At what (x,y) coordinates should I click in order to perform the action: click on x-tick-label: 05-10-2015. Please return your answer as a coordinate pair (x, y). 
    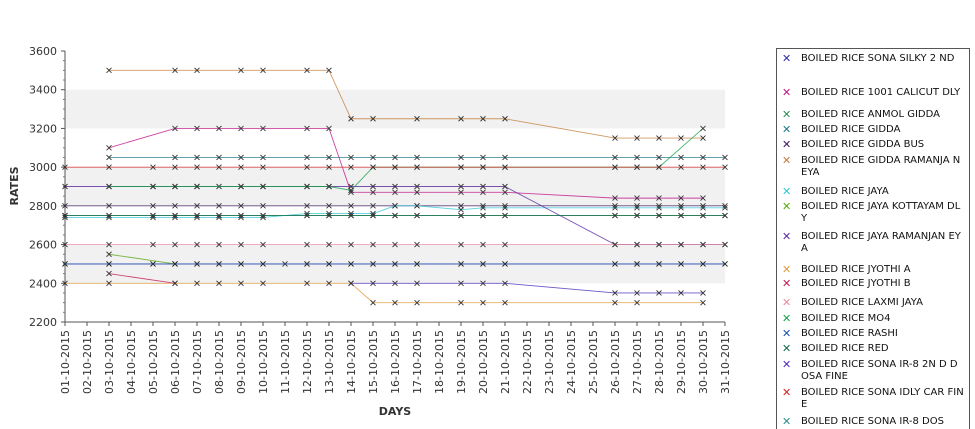
    Looking at the image, I should click on (153, 362).